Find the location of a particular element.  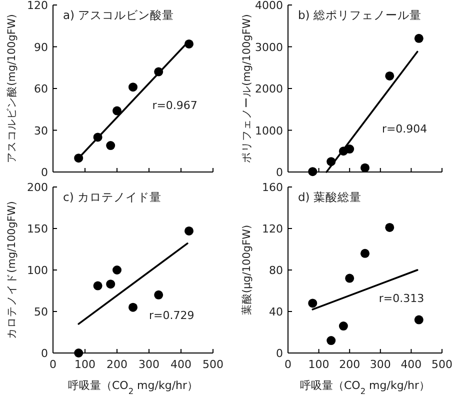

y-tick-label: 80 is located at coordinates (276, 270).